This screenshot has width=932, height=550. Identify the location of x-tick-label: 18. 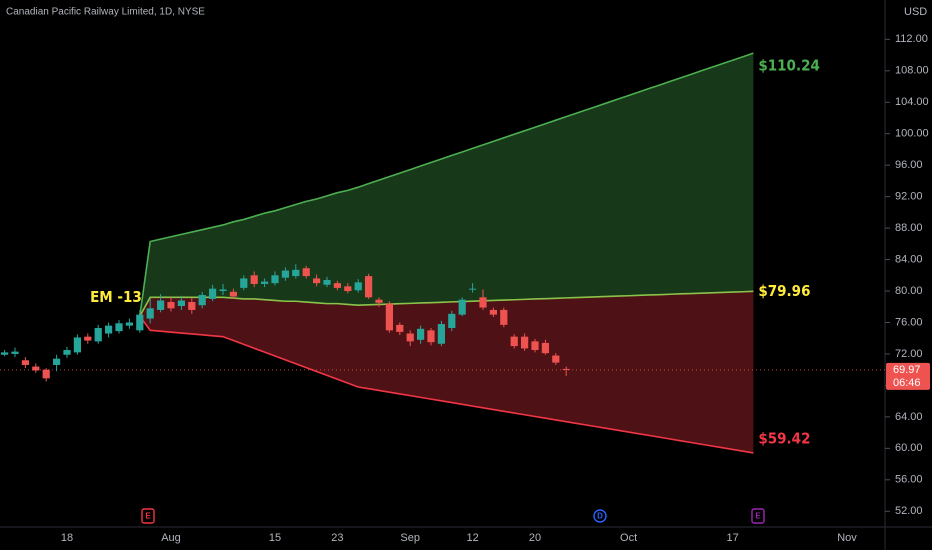
(67, 538).